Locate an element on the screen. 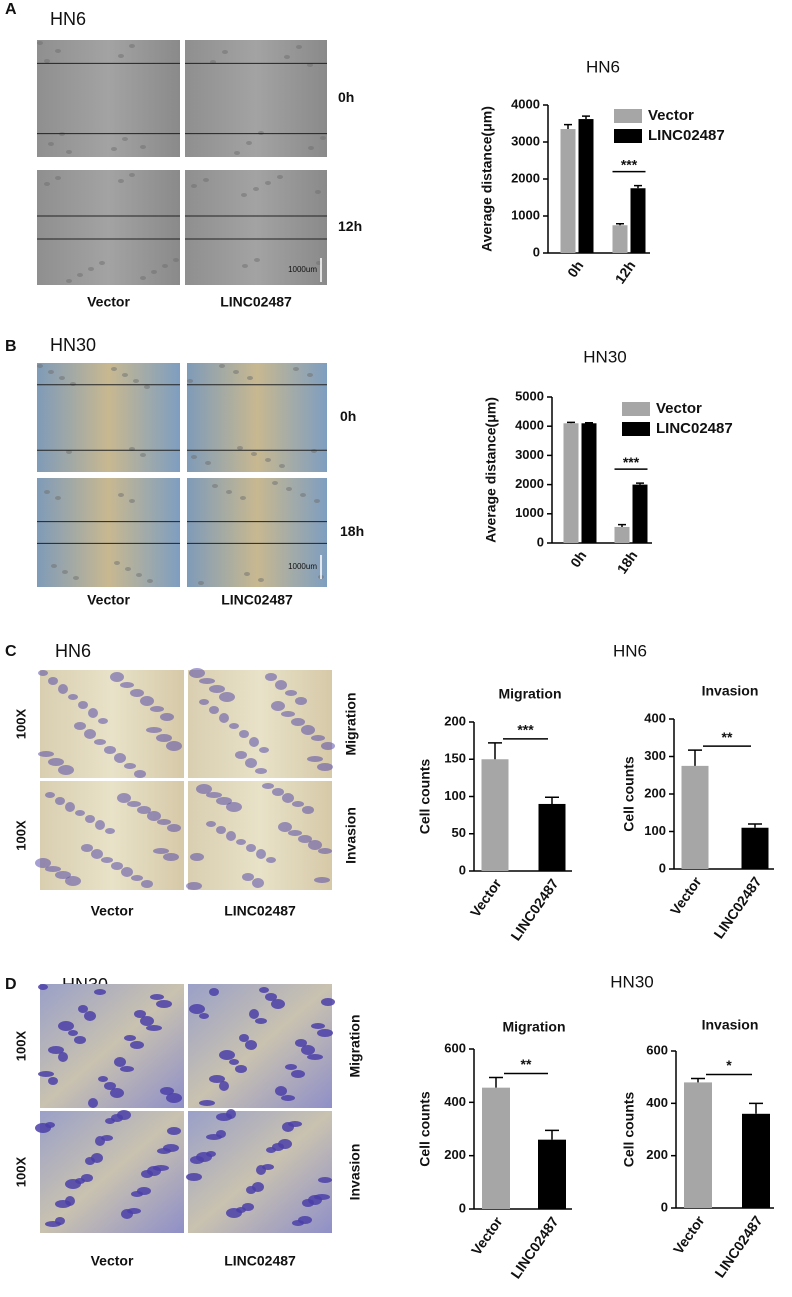  legend-label: LINC02487 is located at coordinates (686, 135).